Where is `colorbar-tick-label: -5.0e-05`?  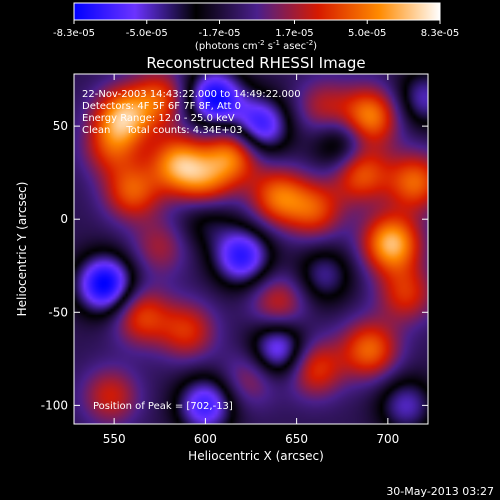
colorbar-tick-label: -5.0e-05 is located at coordinates (147, 33).